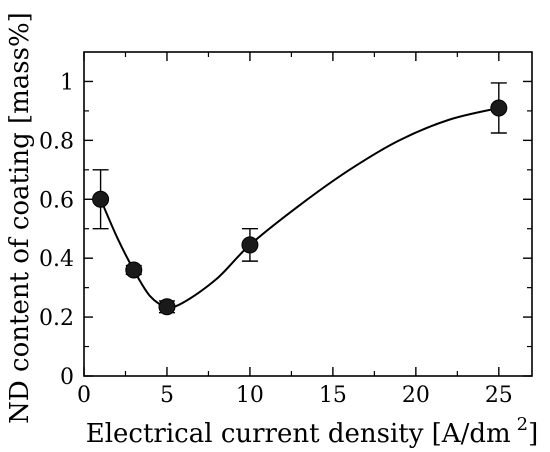  What do you see at coordinates (20, 218) in the screenshot?
I see `y-axis-label: ND content of coating [mass%]` at bounding box center [20, 218].